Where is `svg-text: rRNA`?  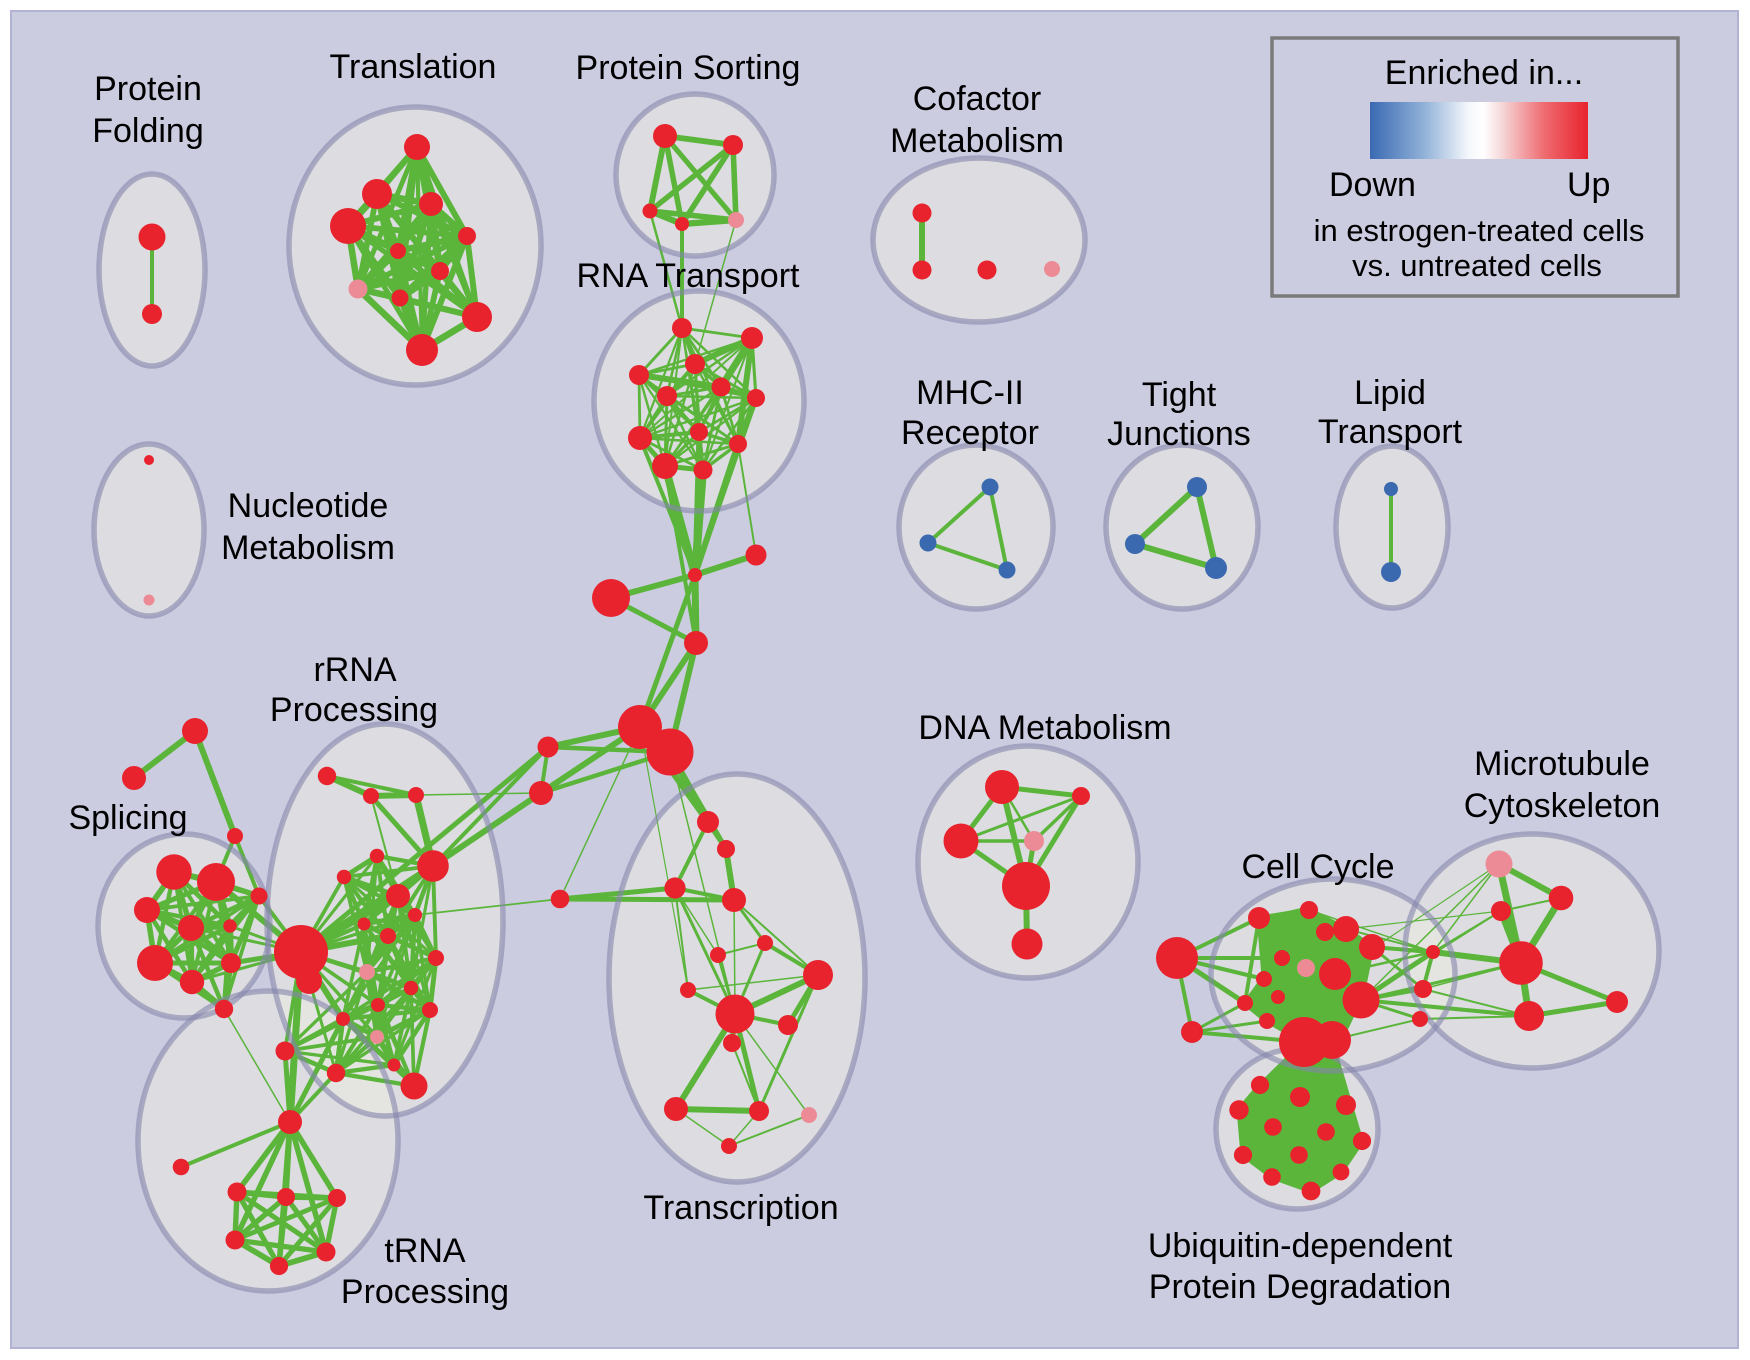 svg-text: rRNA is located at coordinates (354, 670).